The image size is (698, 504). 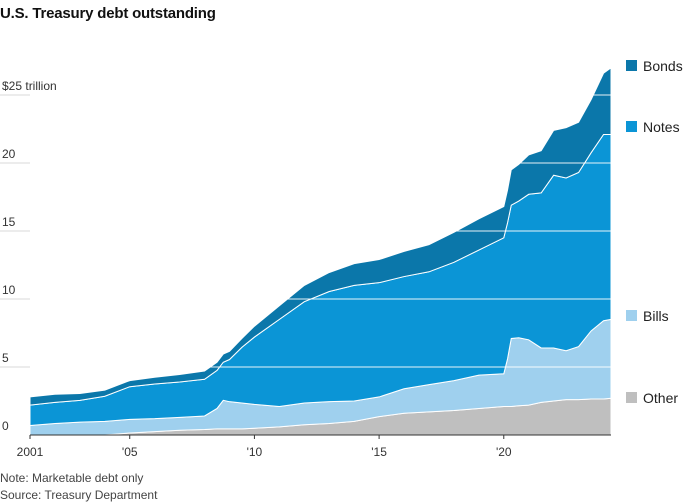 I want to click on y-tick-label: 20, so click(x=9, y=154).